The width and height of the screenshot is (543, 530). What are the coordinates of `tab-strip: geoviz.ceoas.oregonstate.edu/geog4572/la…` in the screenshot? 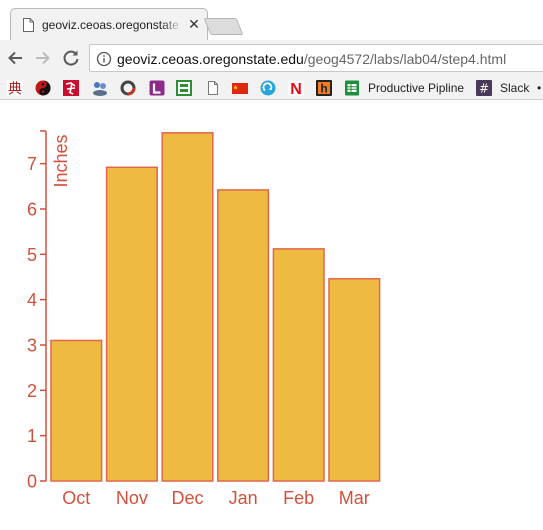 It's located at (271, 20).